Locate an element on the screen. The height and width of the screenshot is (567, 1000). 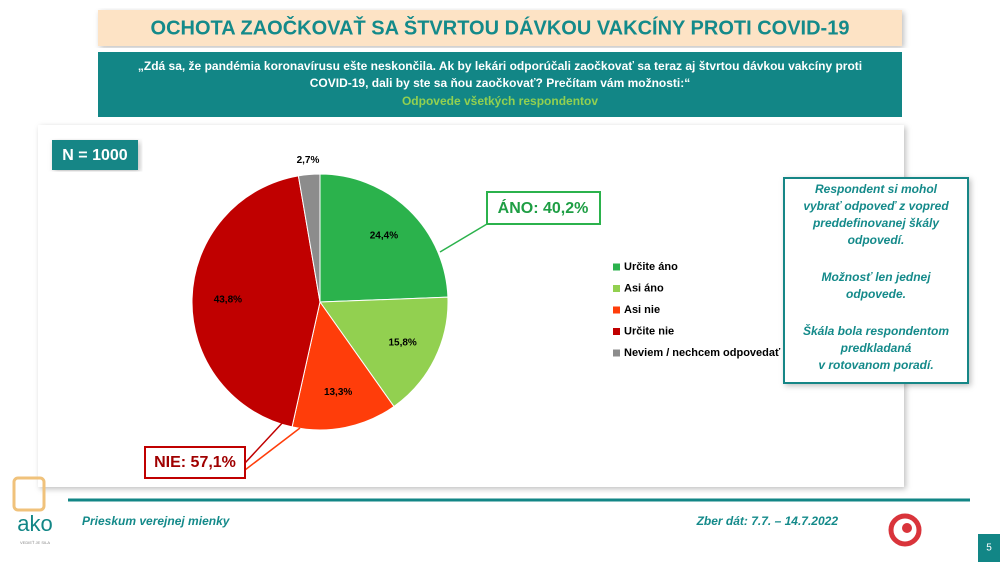
legend-label: Neviem / nechcem odpovedať is located at coordinates (702, 353).